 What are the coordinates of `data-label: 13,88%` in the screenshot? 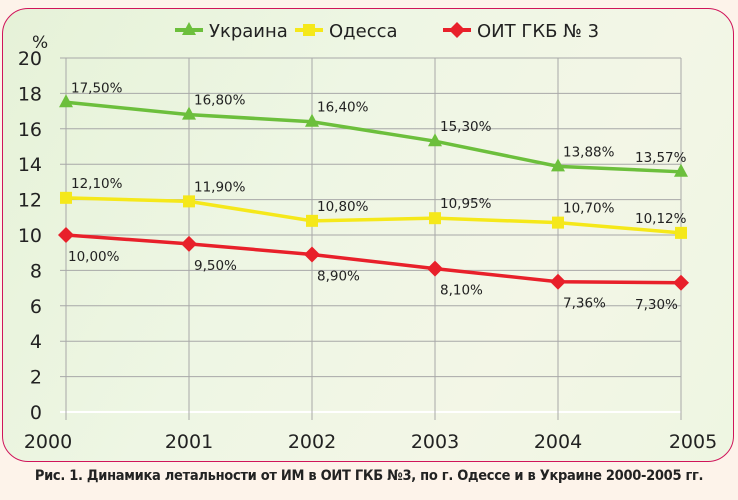 It's located at (589, 152).